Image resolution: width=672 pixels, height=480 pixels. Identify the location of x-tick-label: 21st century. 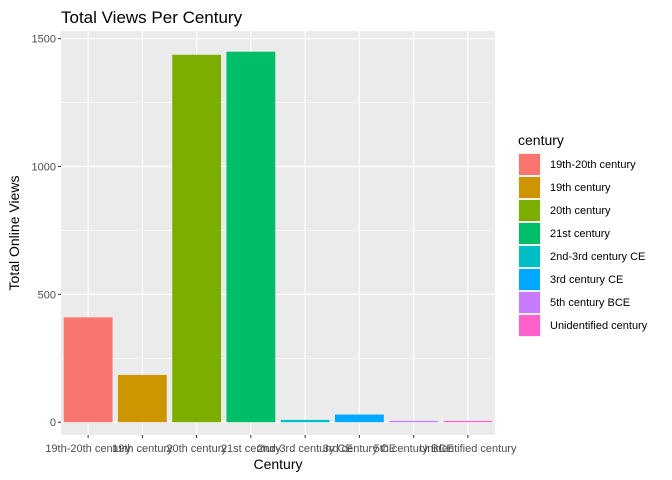
(251, 449).